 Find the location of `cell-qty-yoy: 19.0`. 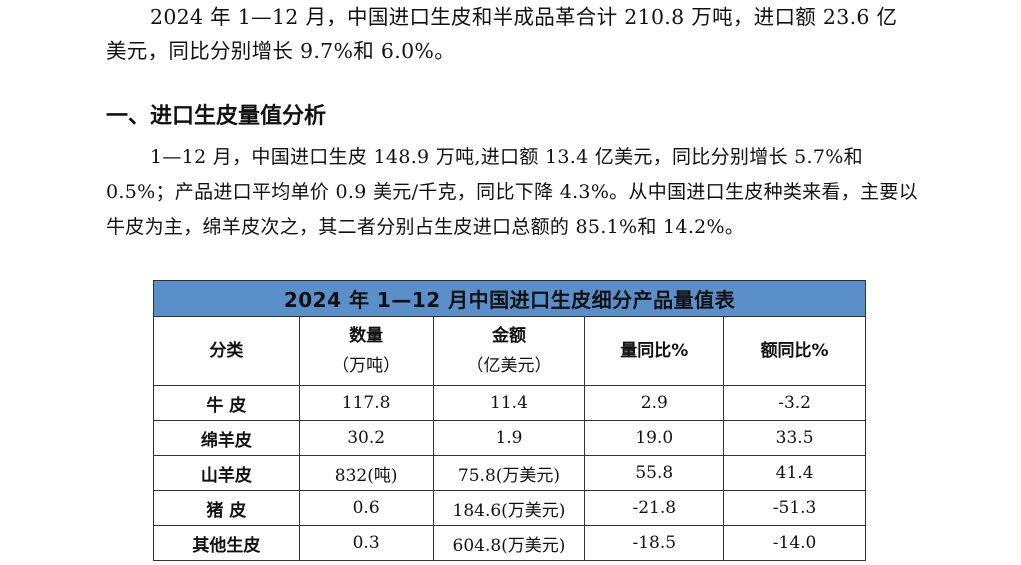

cell-qty-yoy: 19.0 is located at coordinates (654, 438).